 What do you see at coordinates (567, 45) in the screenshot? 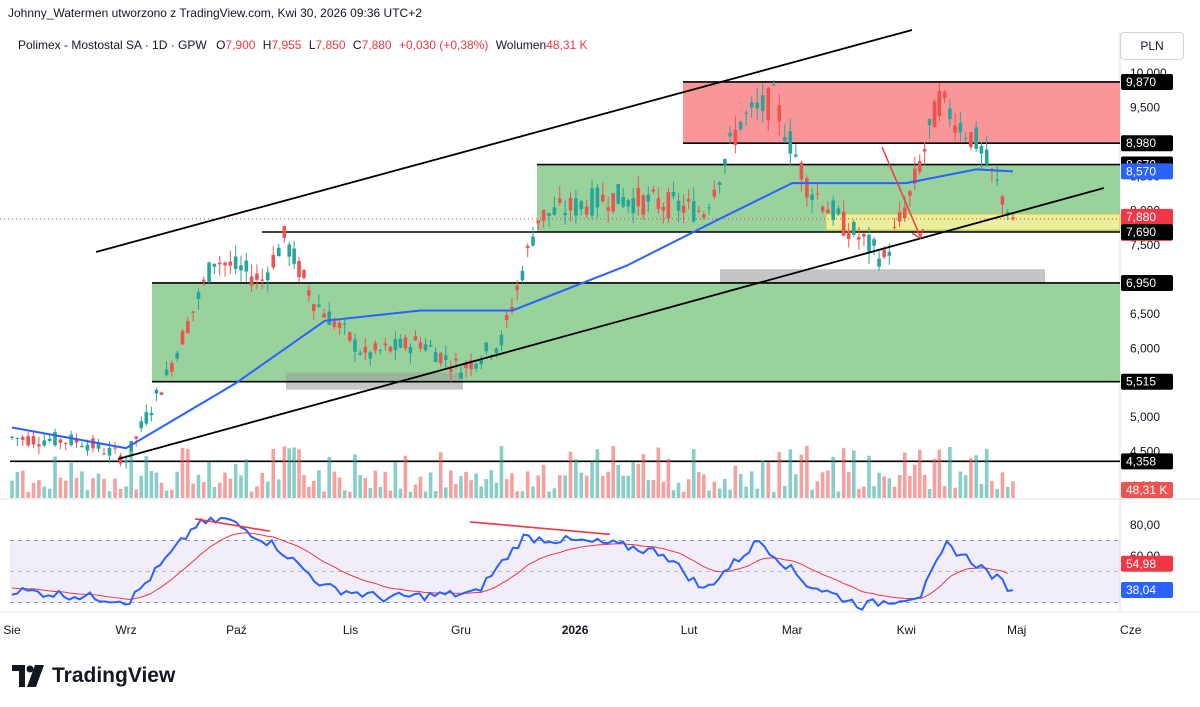
I see `legend-volume-value: 48,31 K` at bounding box center [567, 45].